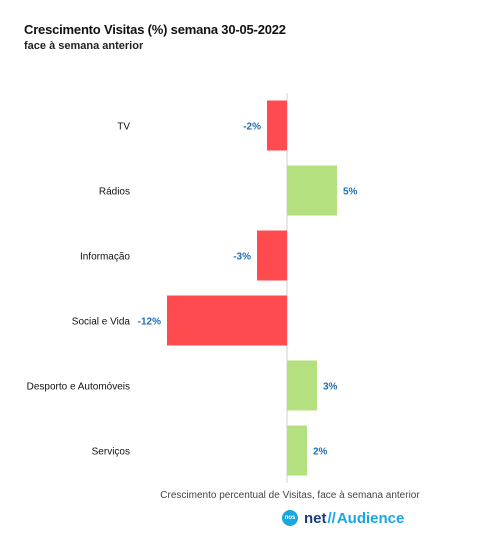  I want to click on data-label: -3%, so click(242, 257).